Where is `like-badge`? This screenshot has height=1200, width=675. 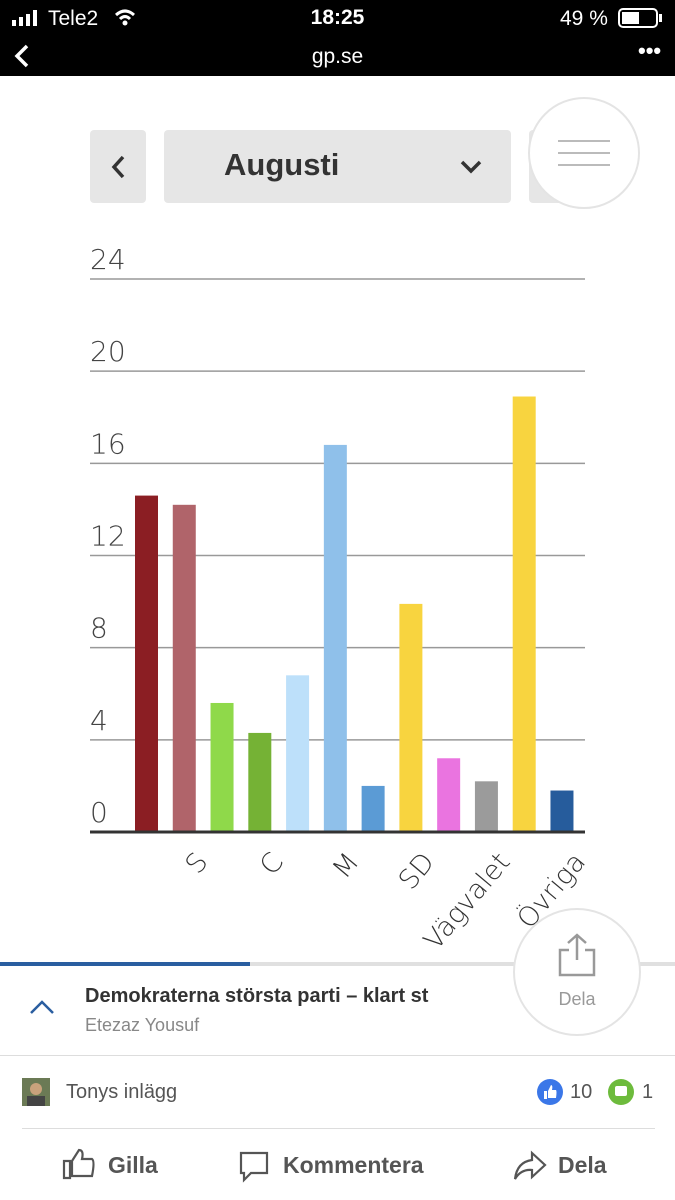
like-badge is located at coordinates (550, 1092).